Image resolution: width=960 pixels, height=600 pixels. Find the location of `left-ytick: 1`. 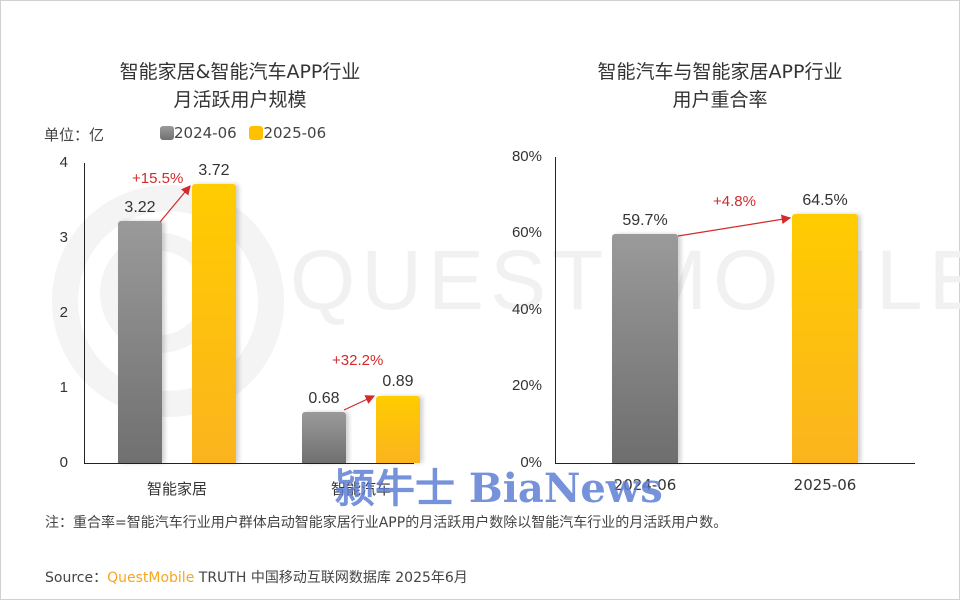

left-ytick: 1 is located at coordinates (63, 387).